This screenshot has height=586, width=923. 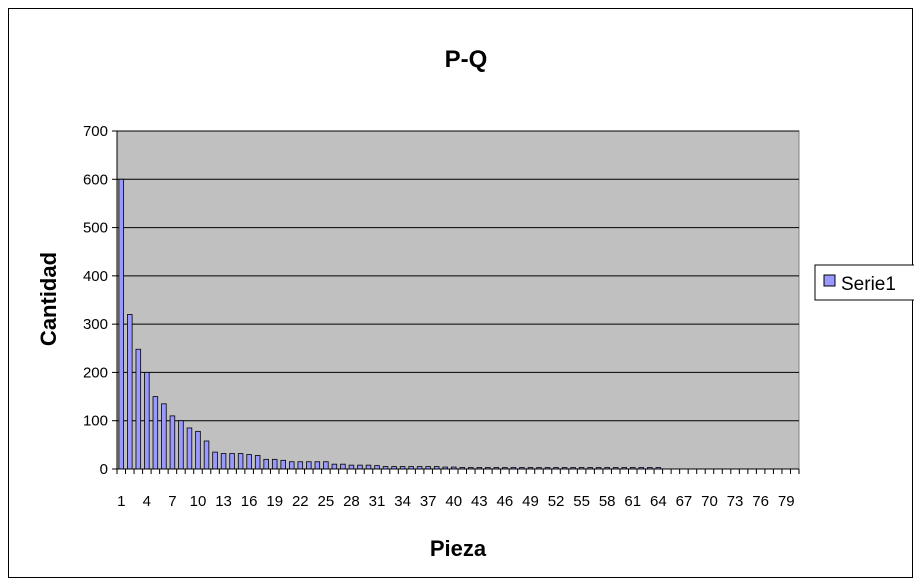 I want to click on x-tick-label: 76, so click(x=760, y=501).